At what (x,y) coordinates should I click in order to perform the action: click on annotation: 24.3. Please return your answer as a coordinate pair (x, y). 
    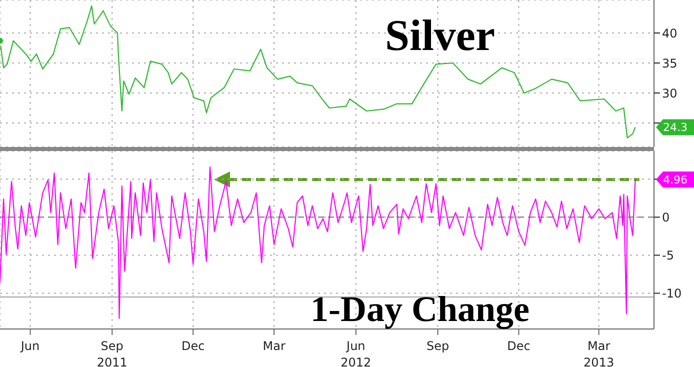
    Looking at the image, I should click on (675, 127).